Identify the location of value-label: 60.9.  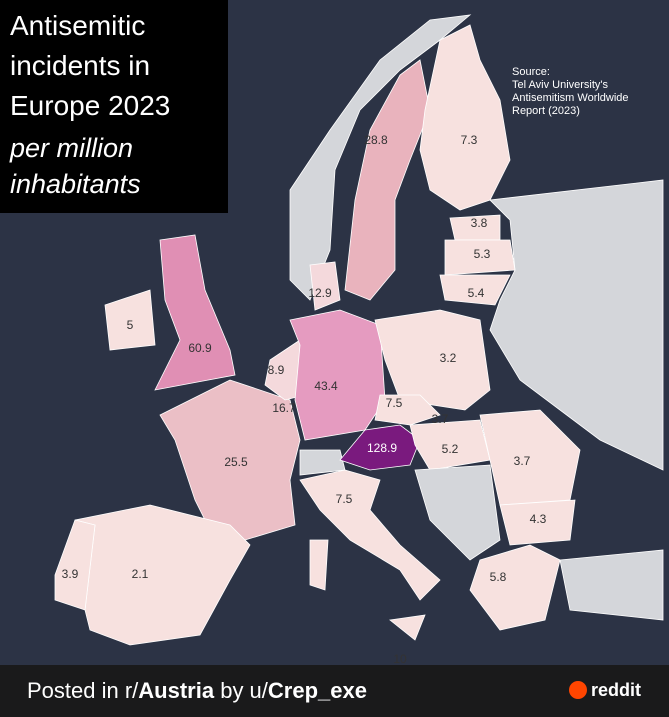
(200, 348).